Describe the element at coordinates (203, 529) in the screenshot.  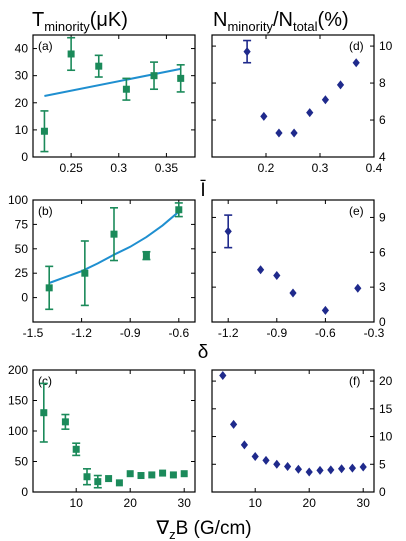
I see `row3-xlabel: ∇zB (G/cm)` at that location.